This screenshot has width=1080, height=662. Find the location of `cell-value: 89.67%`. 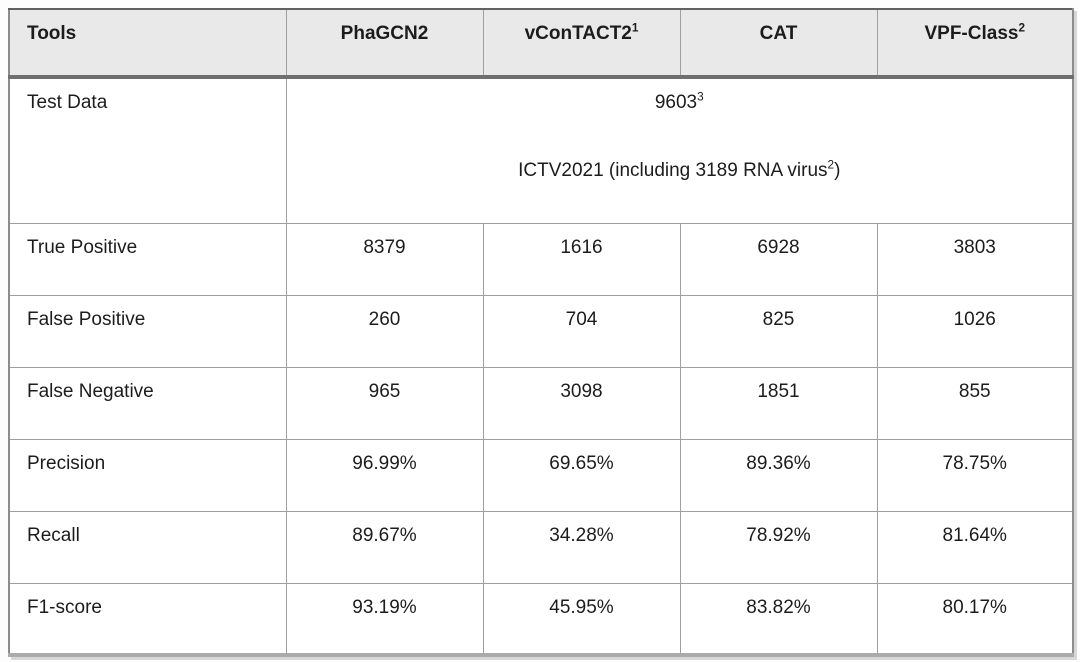

cell-value: 89.67% is located at coordinates (384, 547).